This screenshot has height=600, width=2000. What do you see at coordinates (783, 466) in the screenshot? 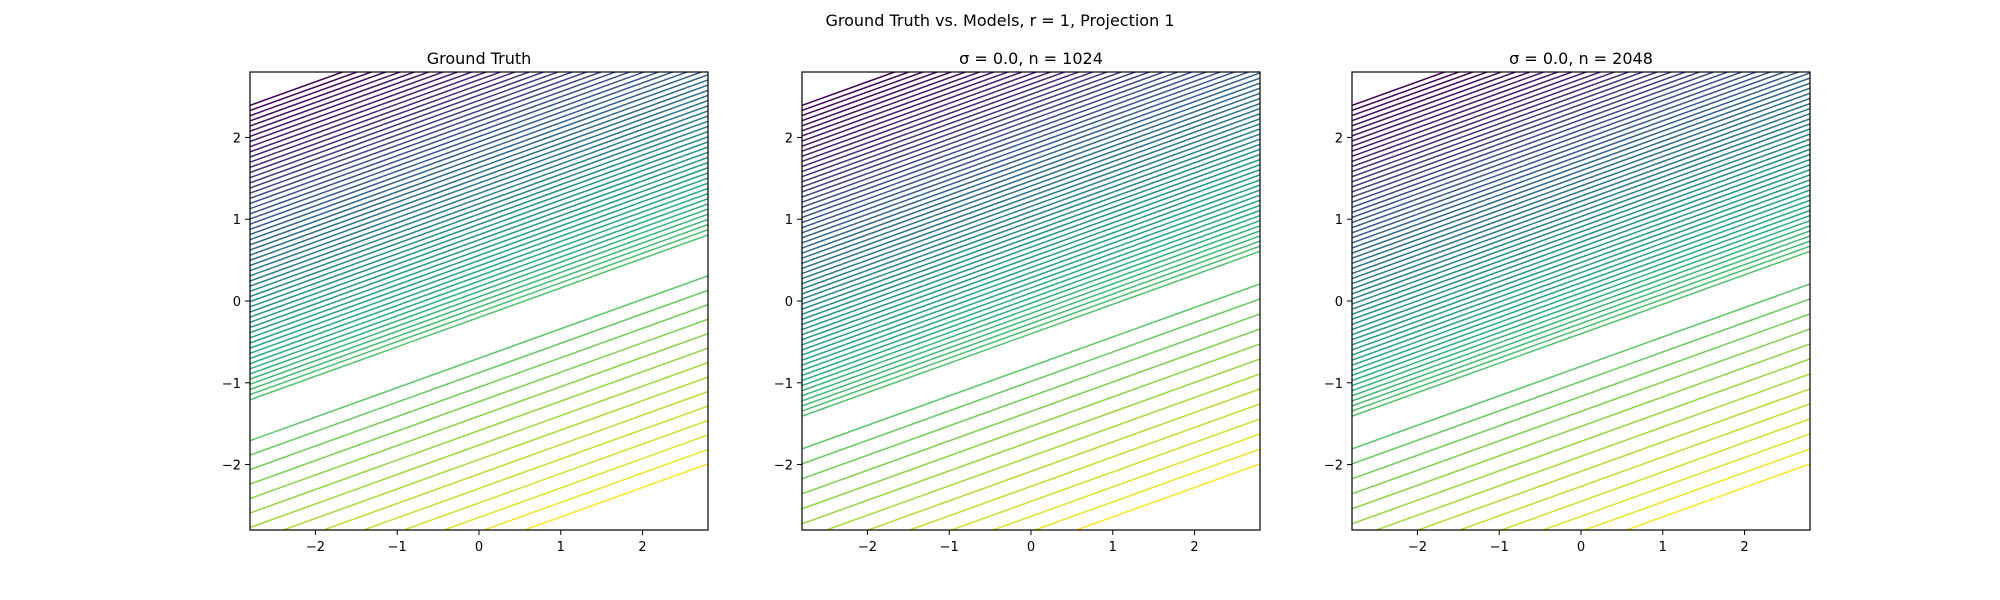
I see `y-tick-label: −2` at bounding box center [783, 466].